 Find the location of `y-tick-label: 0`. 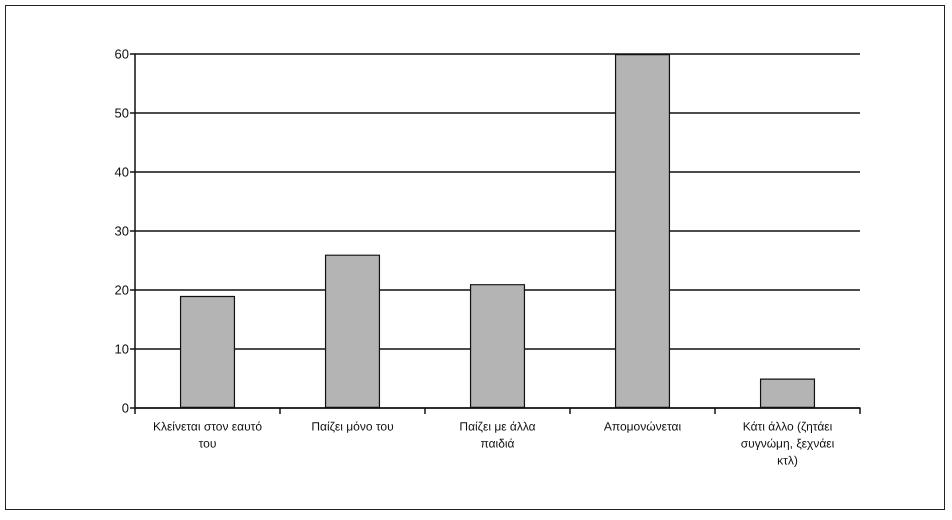

y-tick-label: 0 is located at coordinates (125, 408).